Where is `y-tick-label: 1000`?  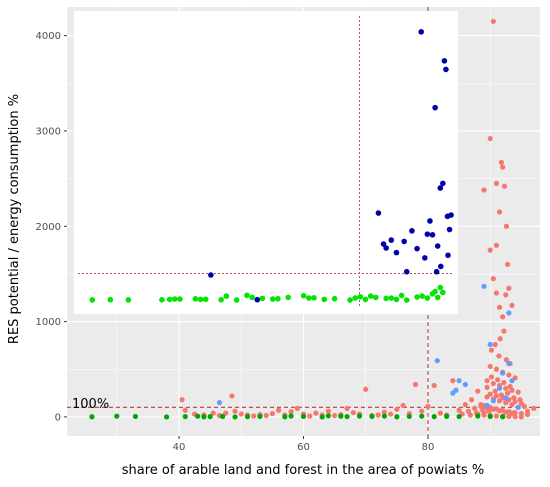 y-tick-label: 1000 is located at coordinates (48, 322).